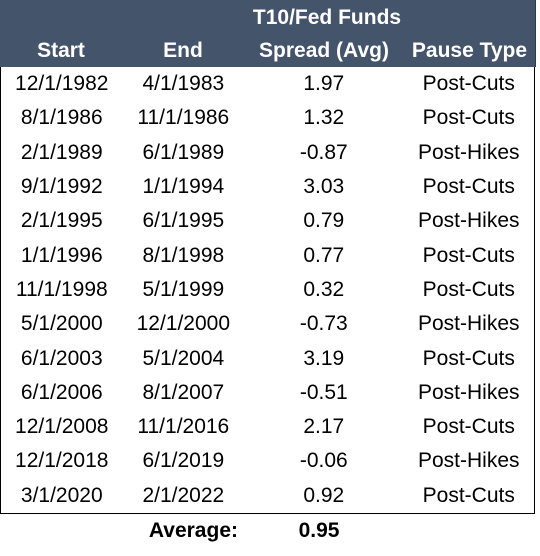  What do you see at coordinates (267, 118) in the screenshot?
I see `table-row: 8/1/1986 11/1/1986 1.32 Post-Cuts` at bounding box center [267, 118].